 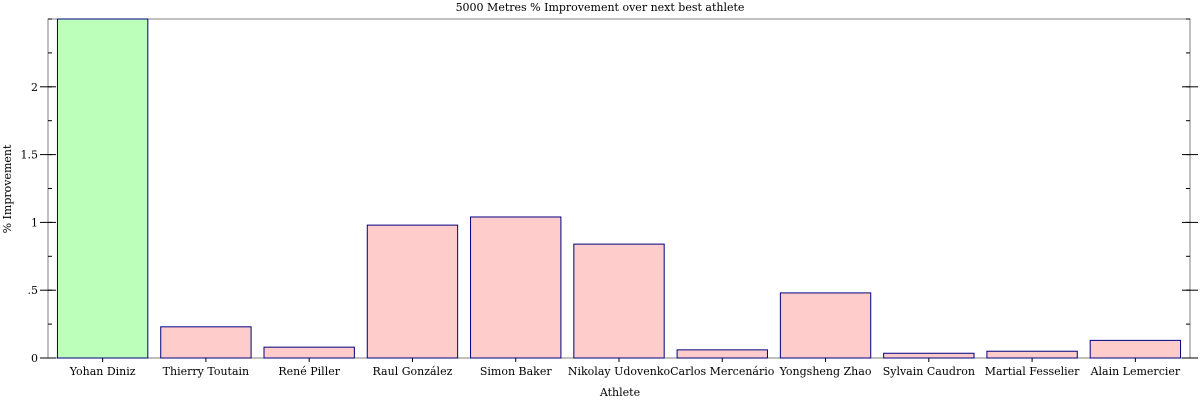 I want to click on x-tick-label: Nikolay Udovenko, so click(x=619, y=371).